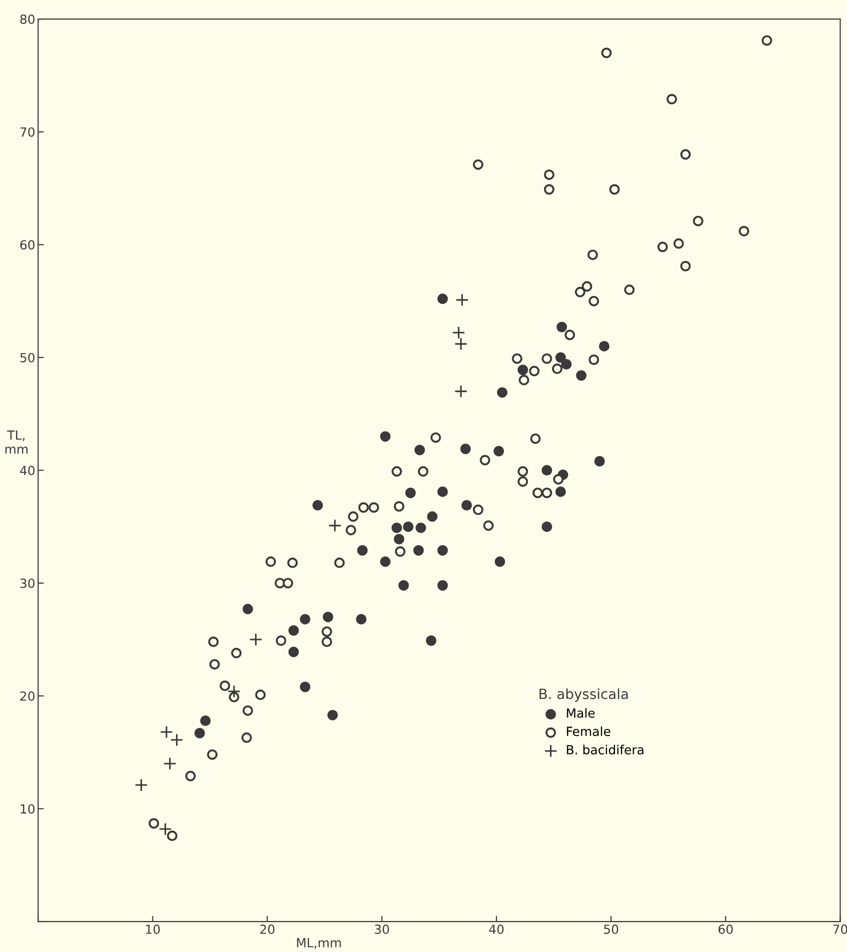  What do you see at coordinates (16, 442) in the screenshot?
I see `y-axis-title: TL, mm` at bounding box center [16, 442].